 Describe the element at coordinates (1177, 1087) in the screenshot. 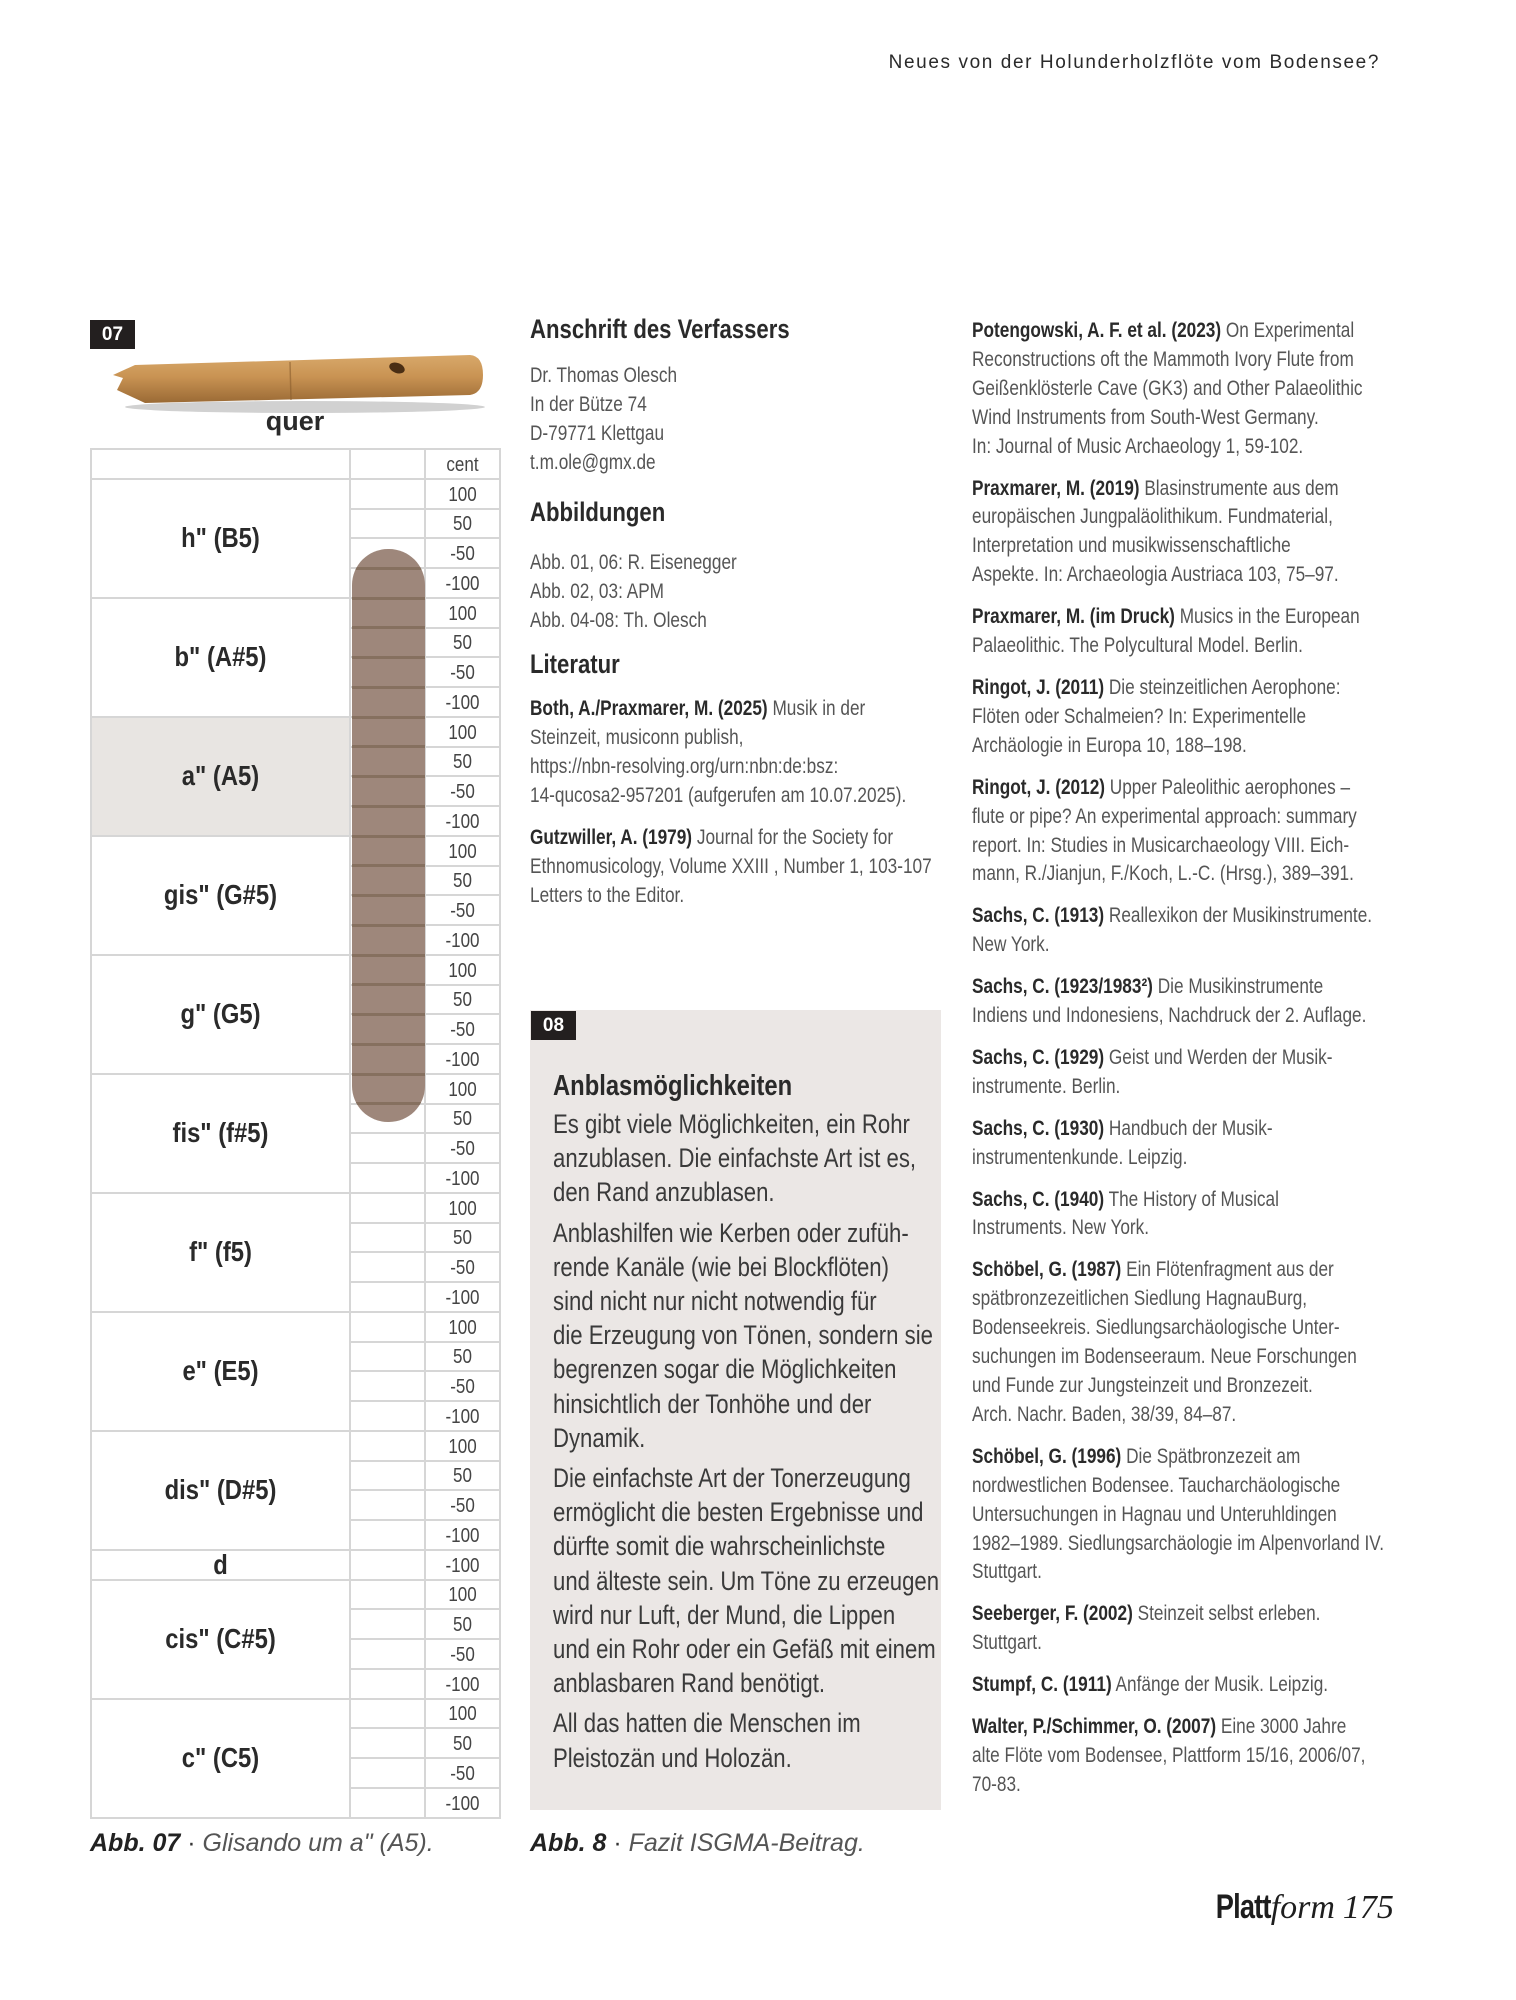

I see `reference-line: instrumente. Berlin.` at that location.